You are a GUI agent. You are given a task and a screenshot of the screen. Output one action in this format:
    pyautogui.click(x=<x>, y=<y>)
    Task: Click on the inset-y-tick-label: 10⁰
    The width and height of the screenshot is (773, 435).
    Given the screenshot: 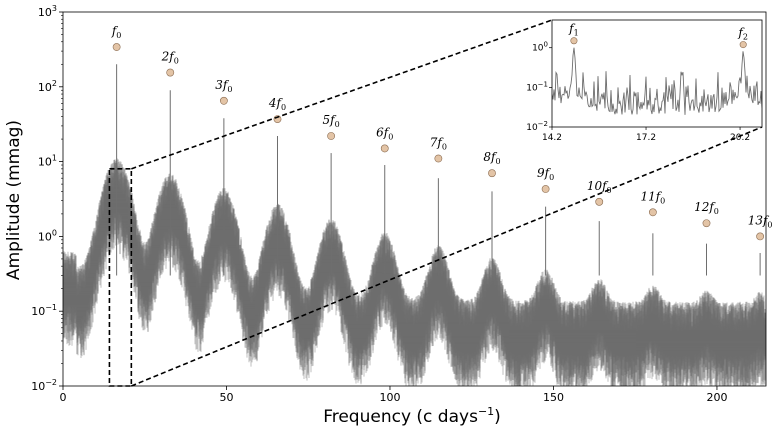 What is the action you would take?
    pyautogui.click(x=540, y=47)
    